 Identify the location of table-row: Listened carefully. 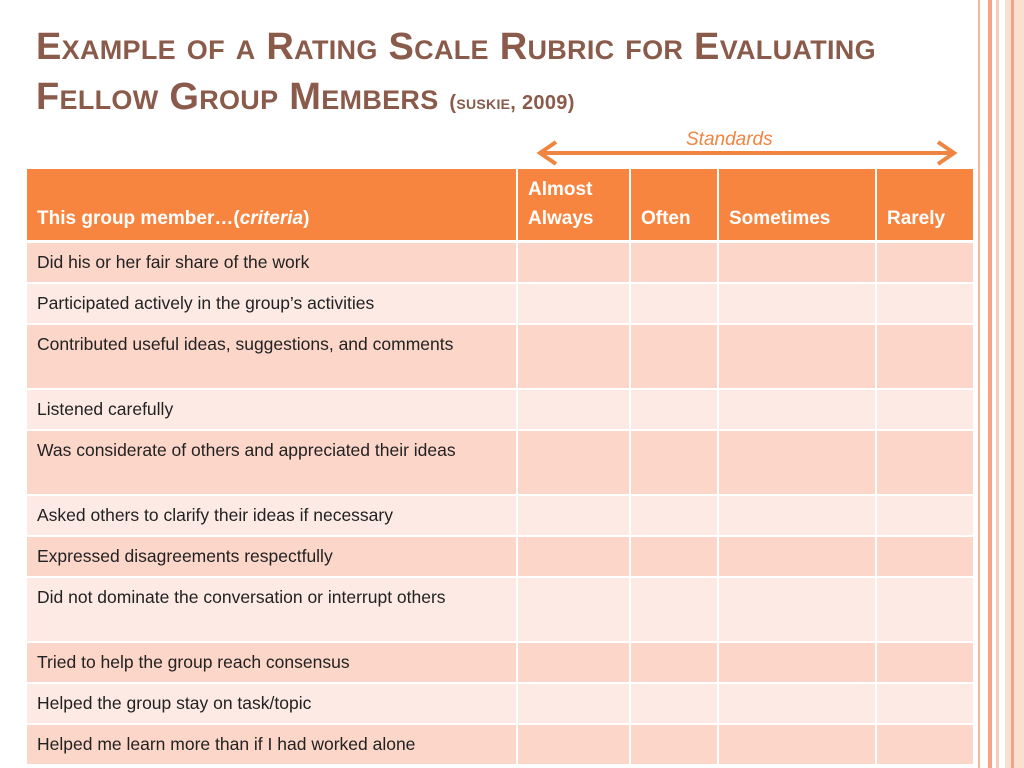
(500, 410).